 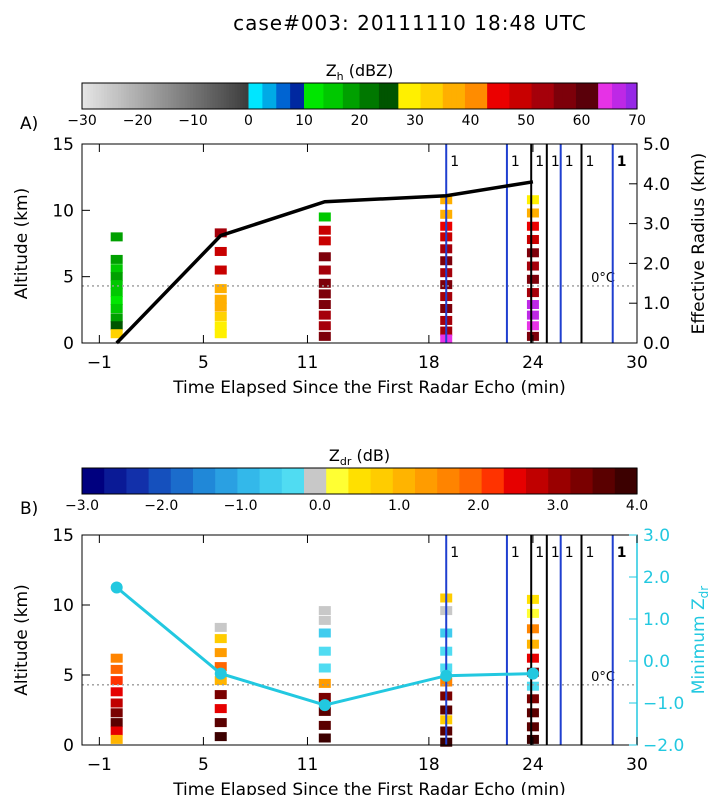 I want to click on colorbar-tick-label: 20, so click(x=360, y=121).